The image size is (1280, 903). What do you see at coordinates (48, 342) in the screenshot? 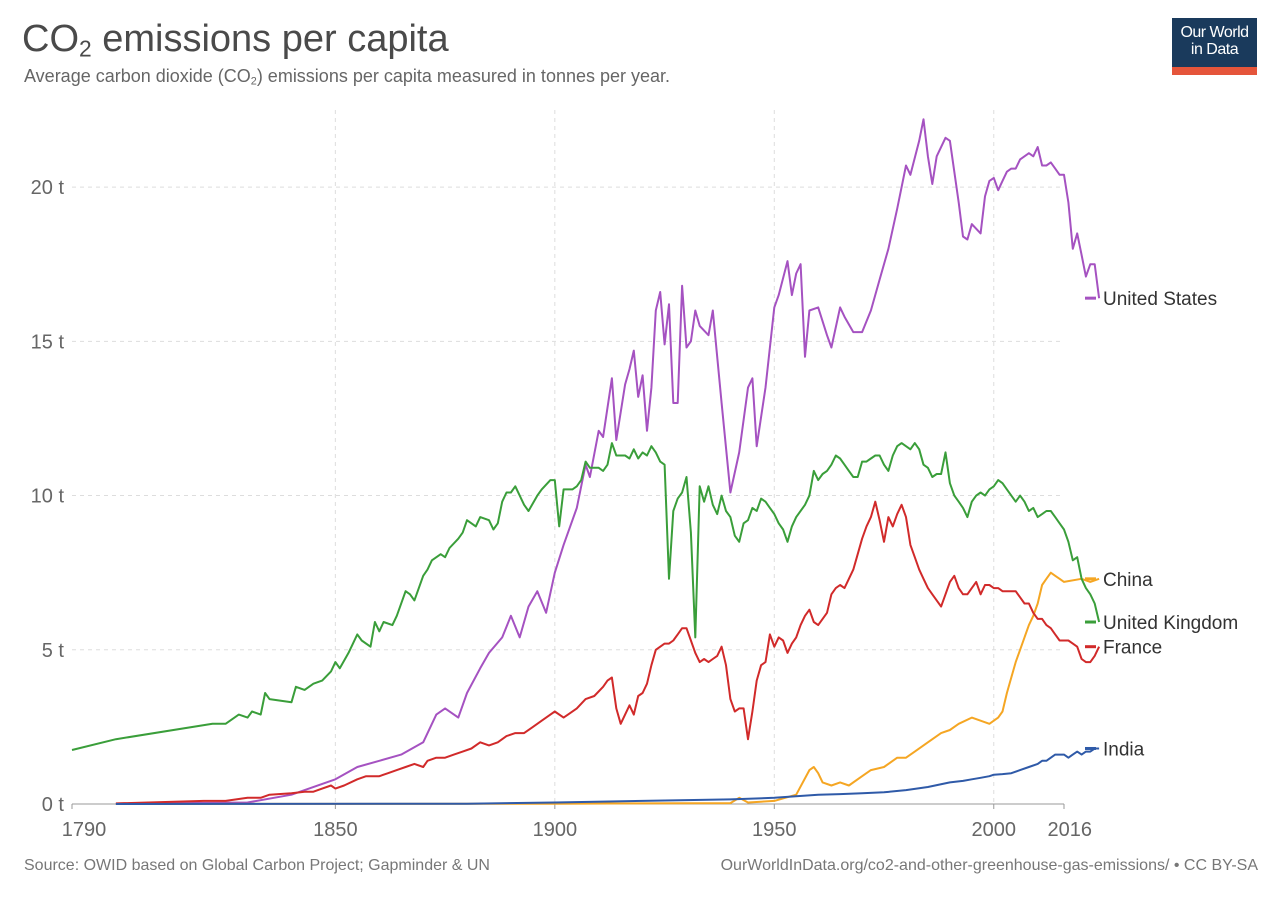
I see `y-tick-label: 15 t` at bounding box center [48, 342].